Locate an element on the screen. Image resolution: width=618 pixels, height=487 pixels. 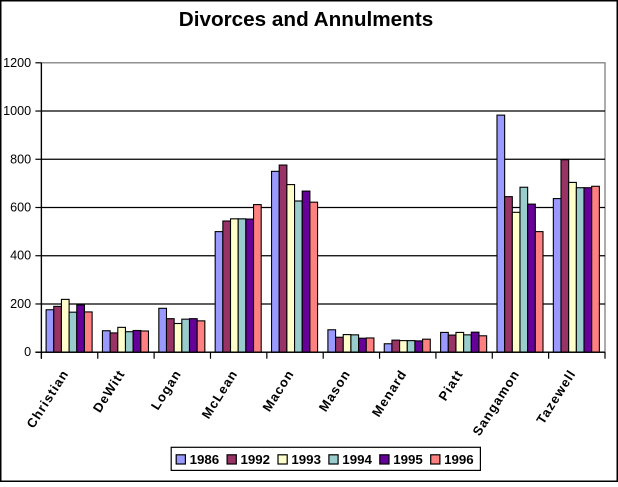
svg-text: 1994 is located at coordinates (357, 459).